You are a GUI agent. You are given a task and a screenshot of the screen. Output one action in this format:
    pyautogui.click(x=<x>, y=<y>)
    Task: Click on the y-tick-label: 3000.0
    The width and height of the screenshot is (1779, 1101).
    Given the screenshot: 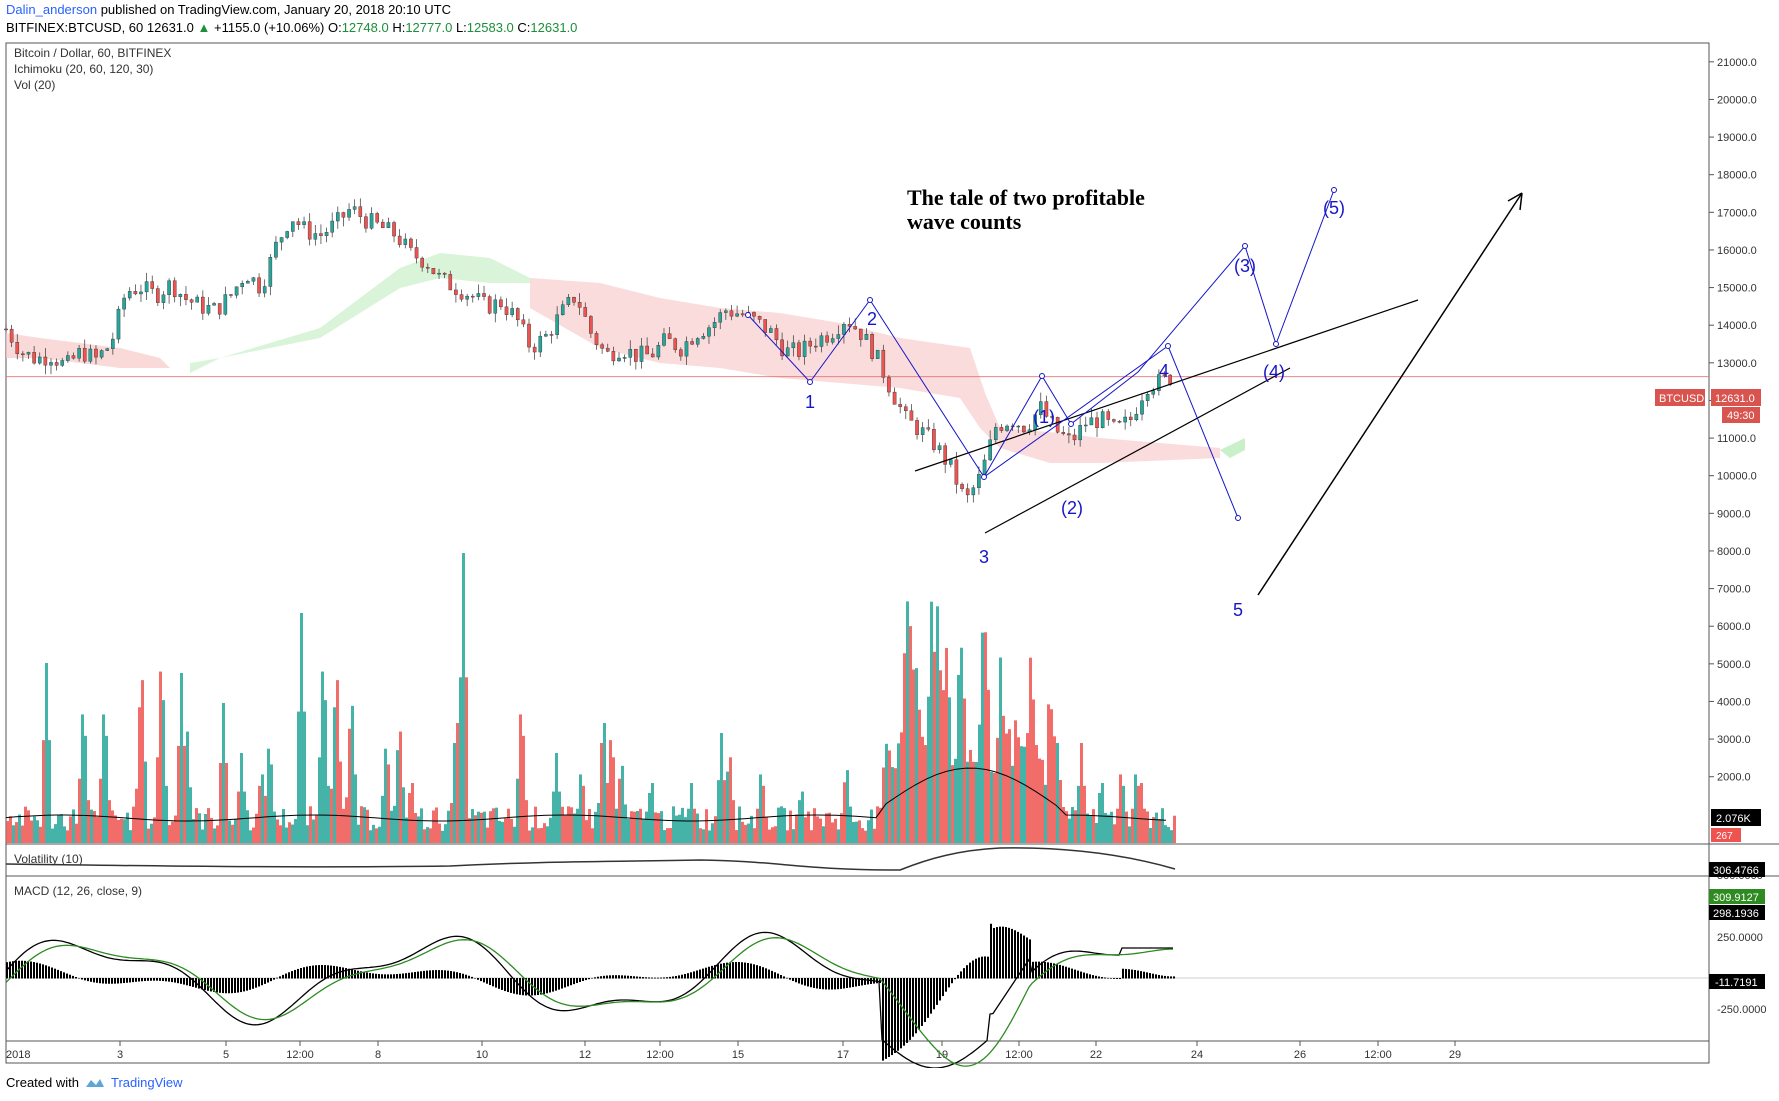 What is the action you would take?
    pyautogui.click(x=1734, y=740)
    